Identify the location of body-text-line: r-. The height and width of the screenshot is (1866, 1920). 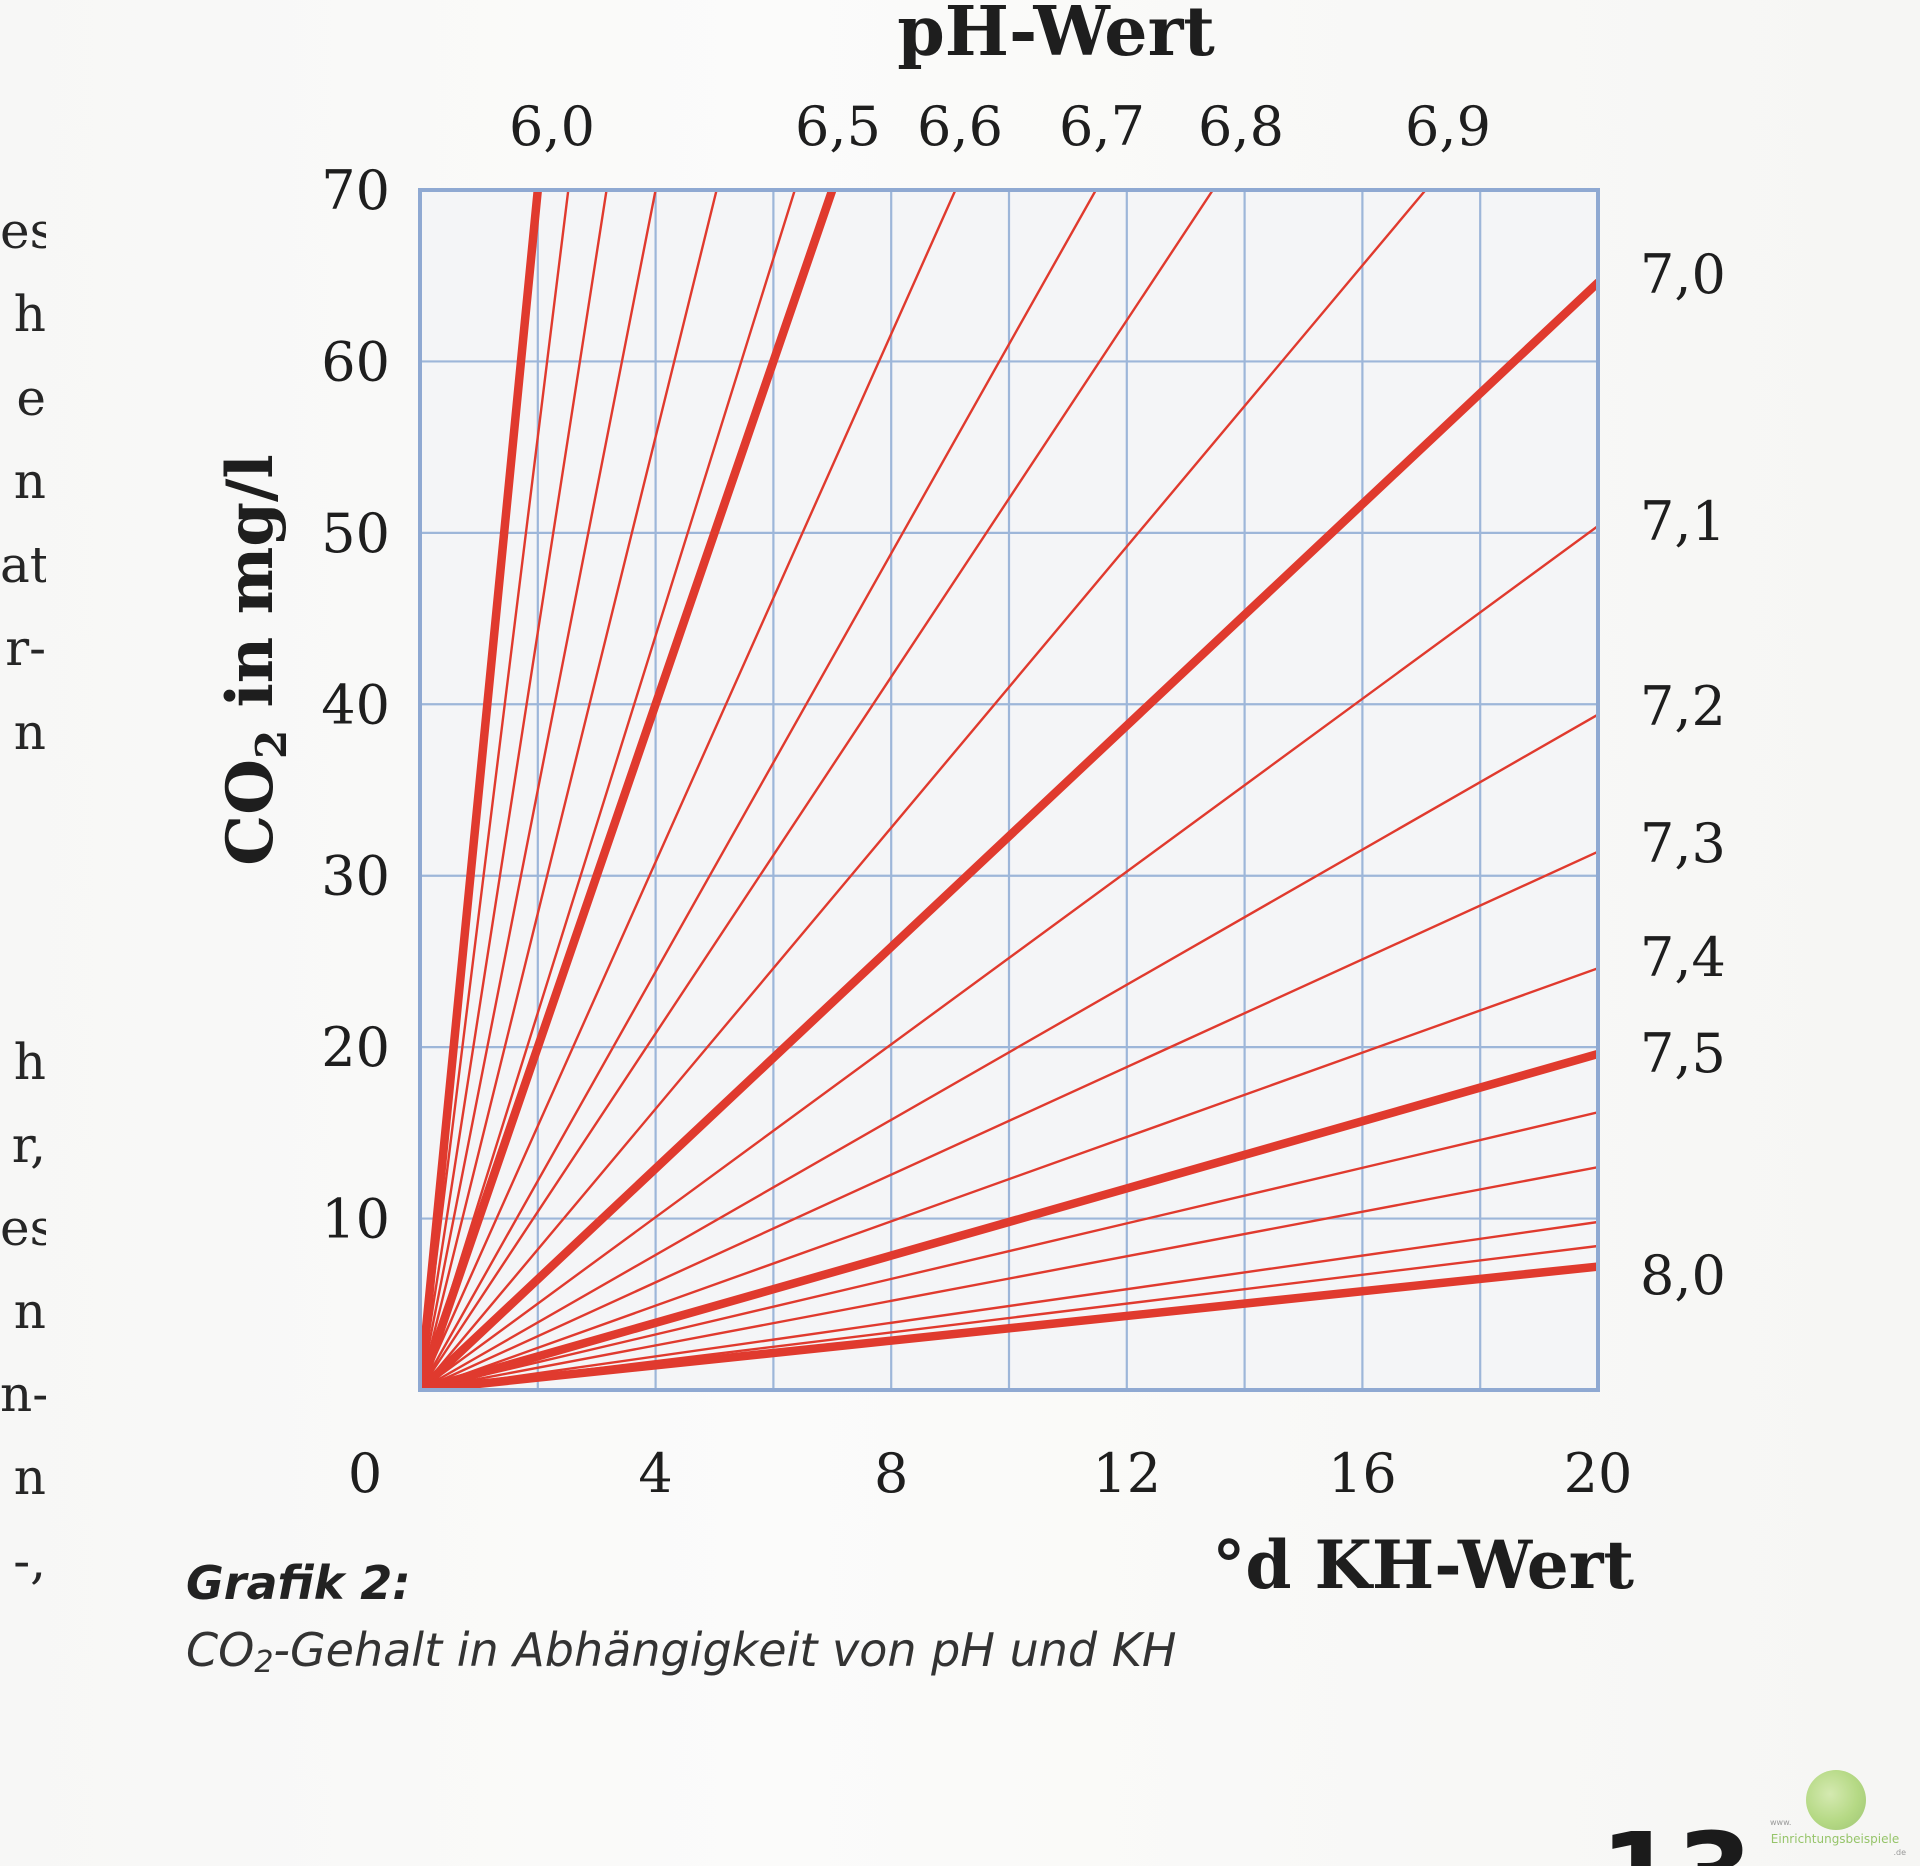
(25, 648).